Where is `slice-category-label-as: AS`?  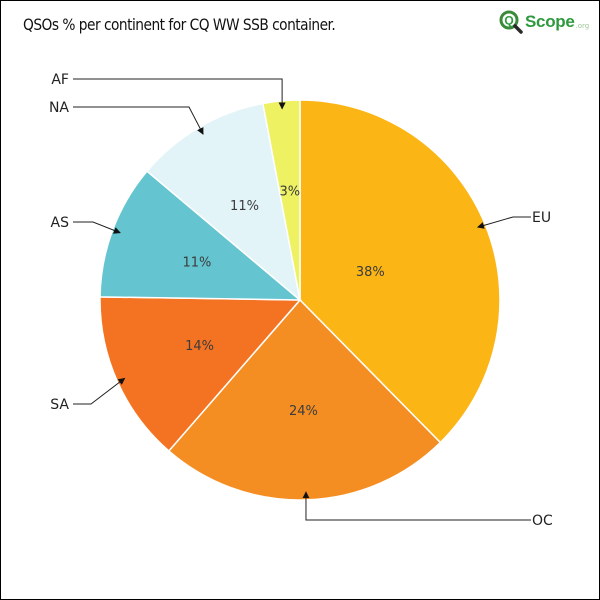
slice-category-label-as: AS is located at coordinates (60, 223).